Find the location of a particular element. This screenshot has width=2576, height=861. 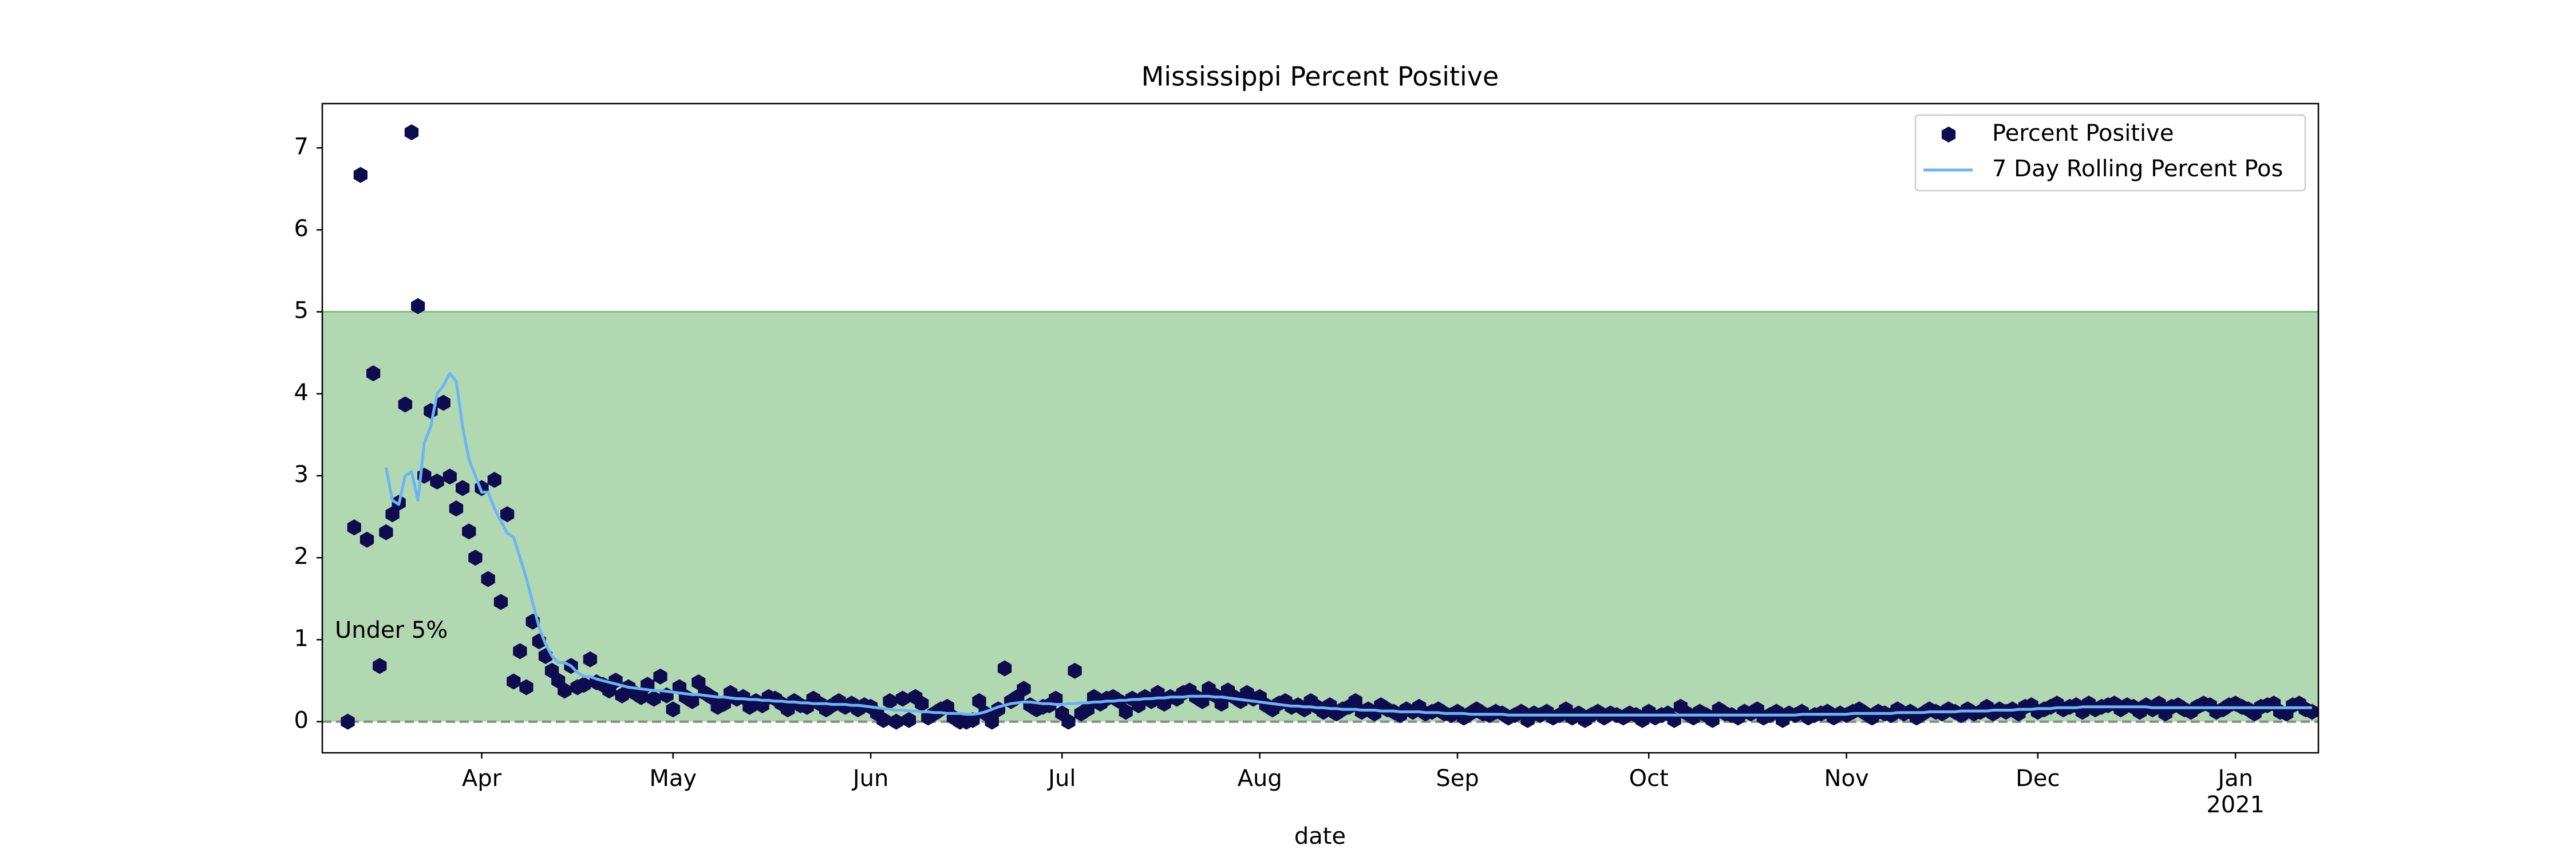

chart-title: Mississippi Percent Positive is located at coordinates (1320, 76).